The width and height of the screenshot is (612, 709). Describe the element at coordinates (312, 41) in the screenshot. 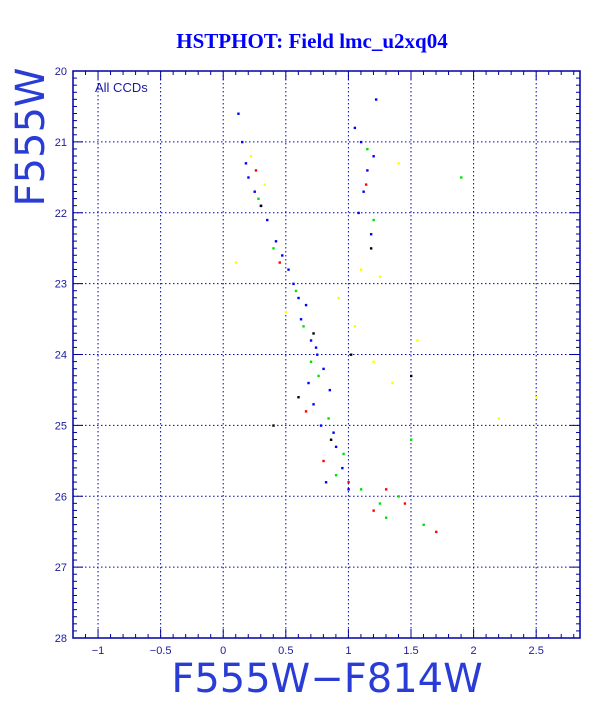

I see `chart-title: HSTPHOT: Field lmc_u2xq04` at that location.